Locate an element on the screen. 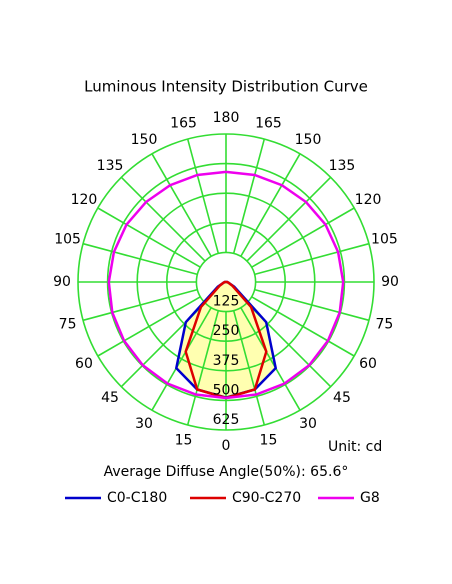 Image resolution: width=452 pixels, height=584 pixels. r-tick-label: 500 is located at coordinates (226, 390).